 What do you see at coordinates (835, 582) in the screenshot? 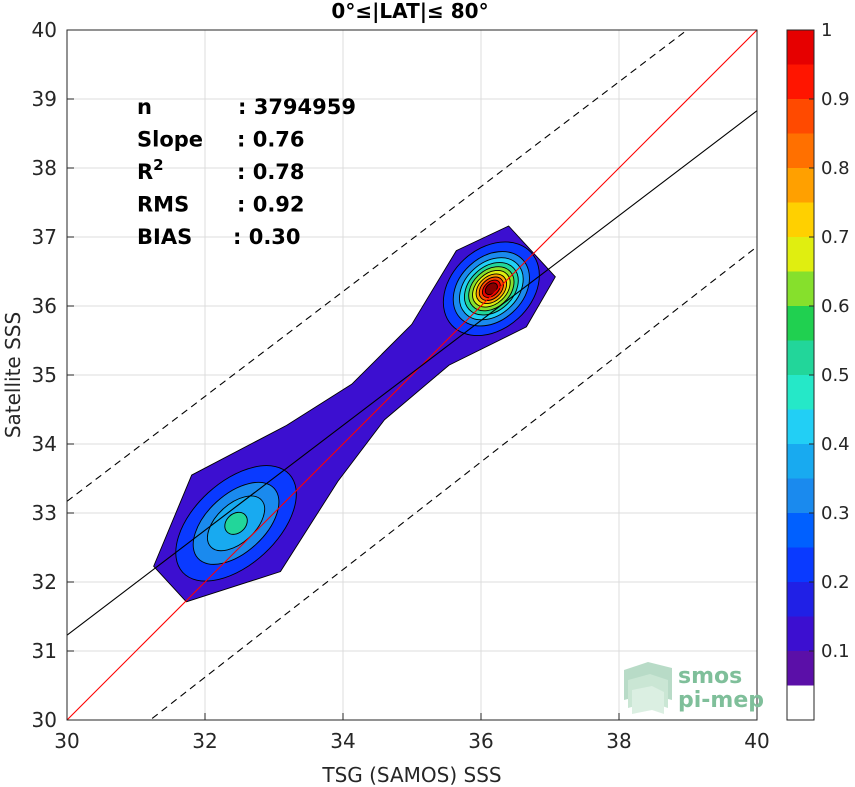
I see `colorbar-tick-label: 0.2` at bounding box center [835, 582].